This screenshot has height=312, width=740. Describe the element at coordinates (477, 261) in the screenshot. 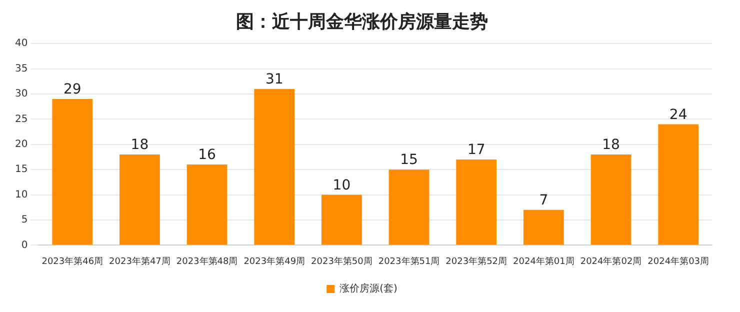

I see `x-tick-label: 2023年第52周` at that location.